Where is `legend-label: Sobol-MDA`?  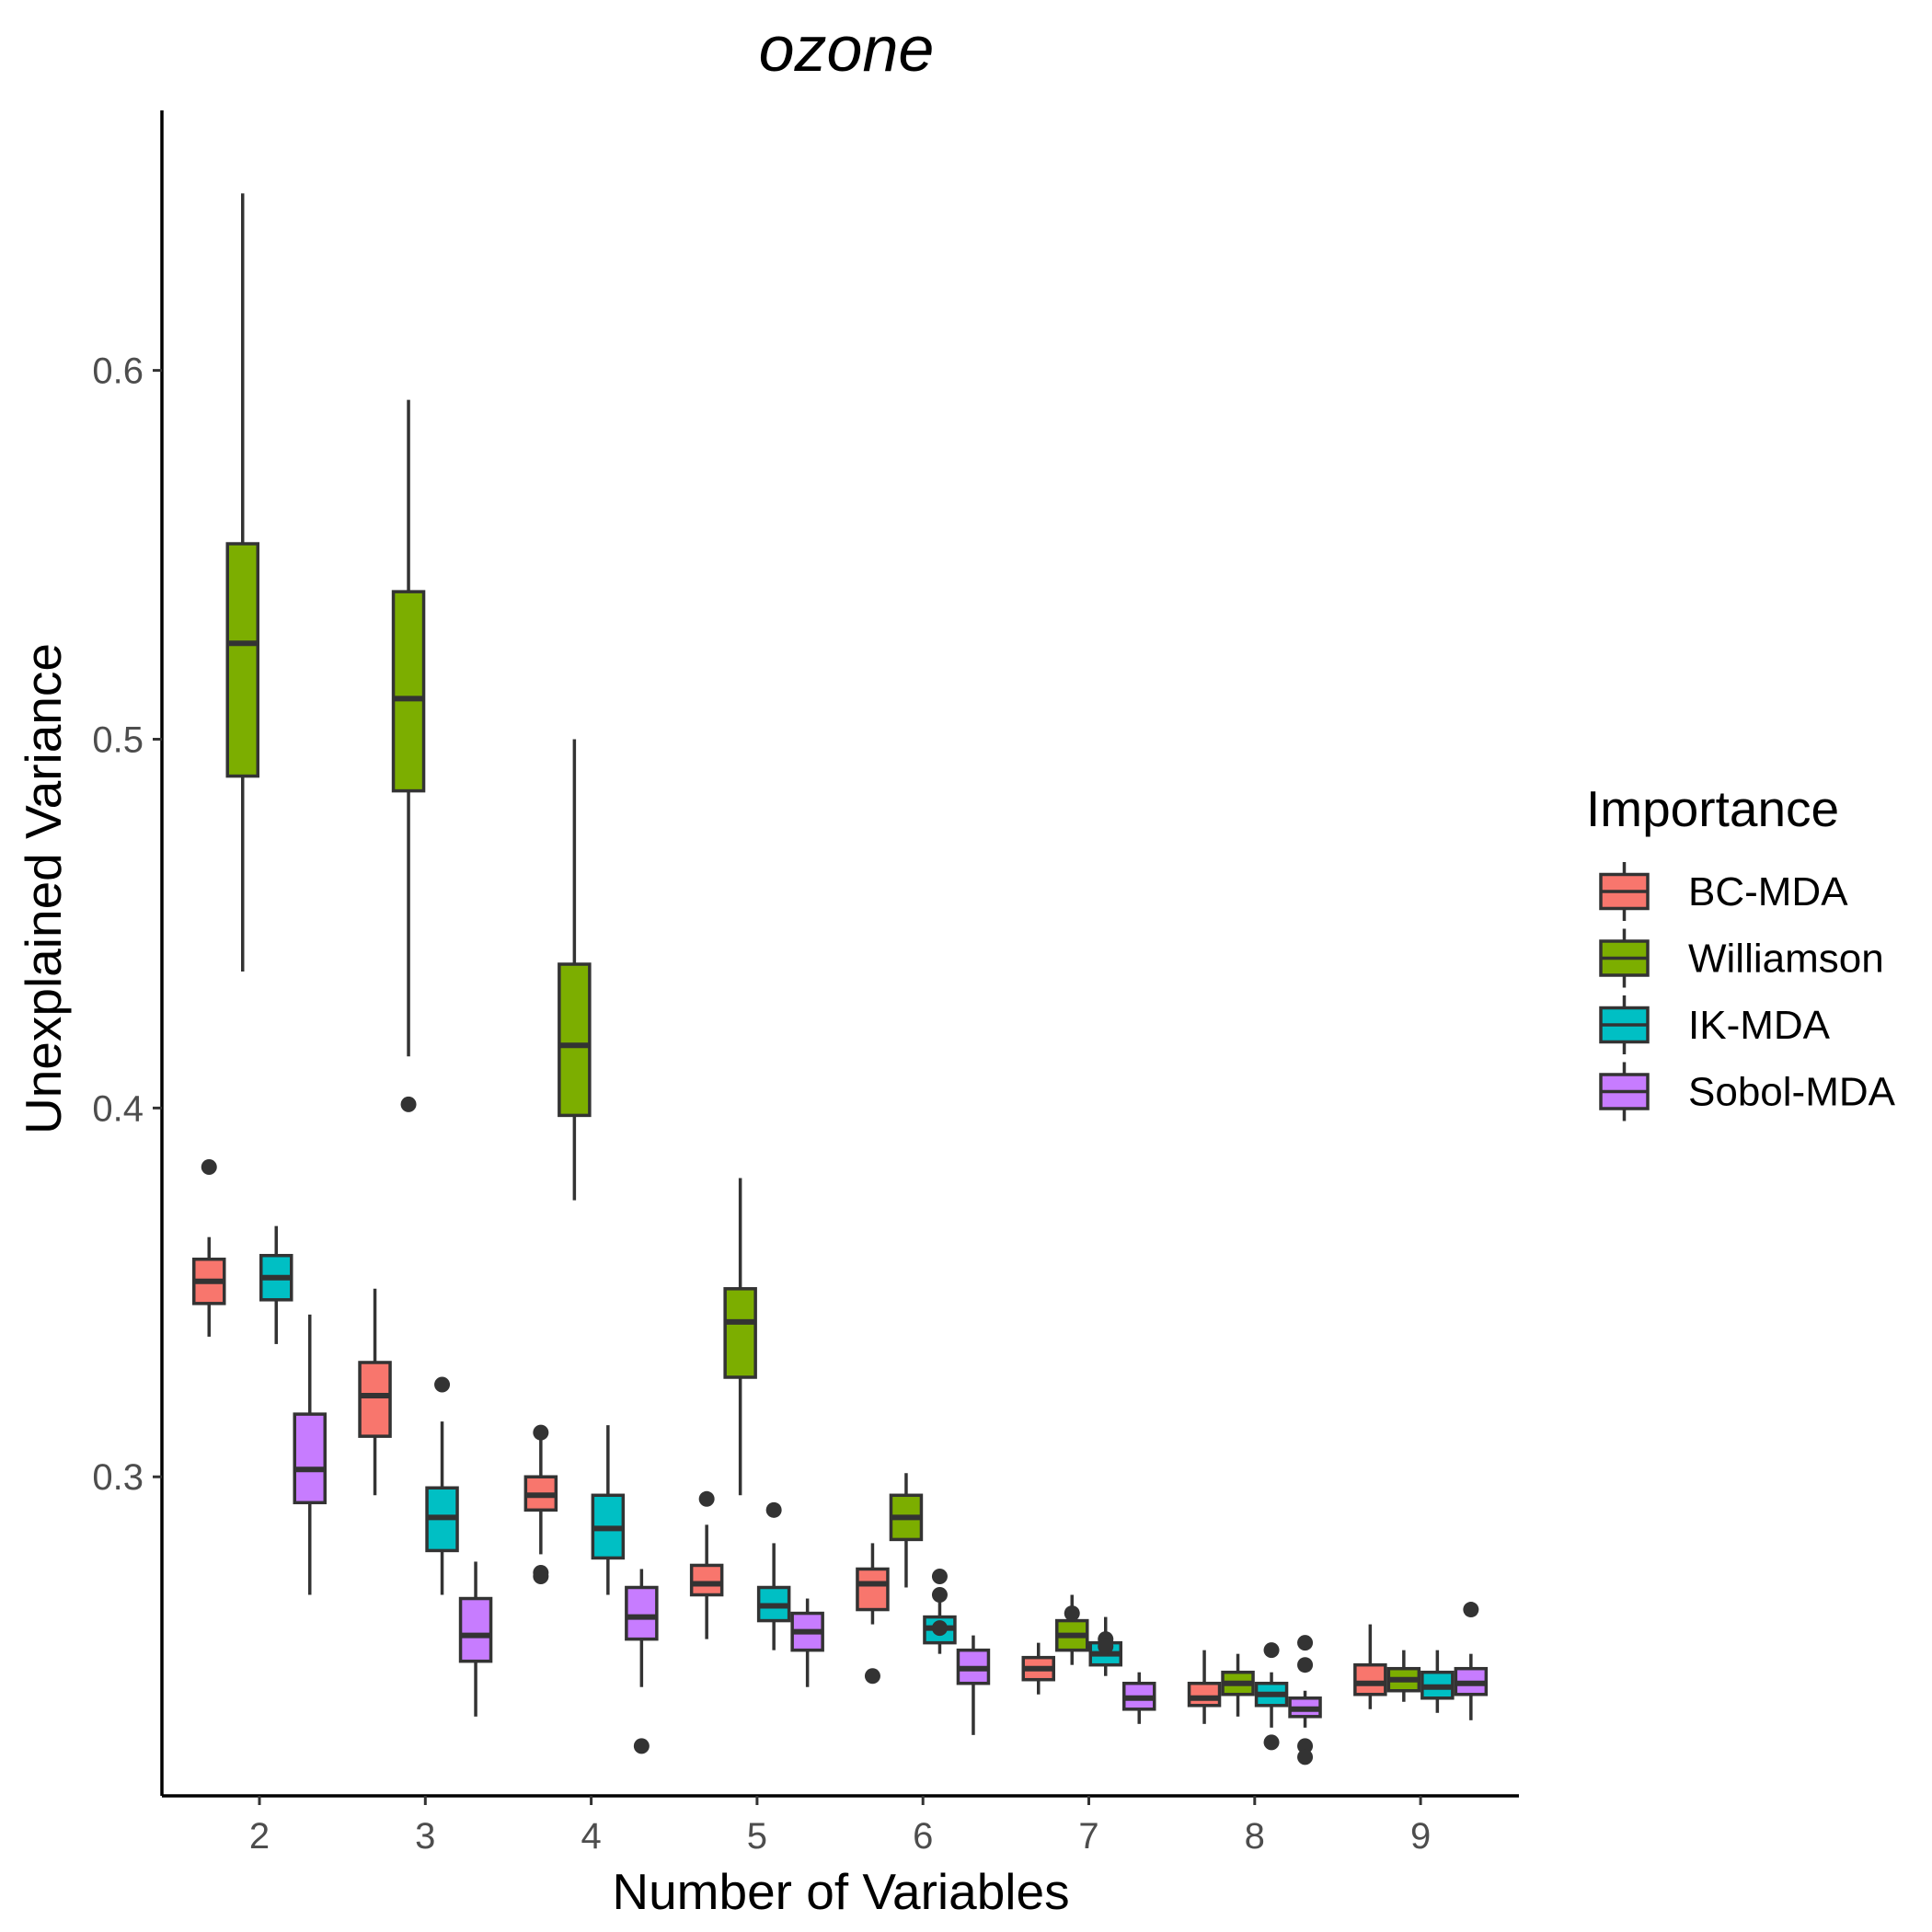 legend-label: Sobol-MDA is located at coordinates (1792, 1092).